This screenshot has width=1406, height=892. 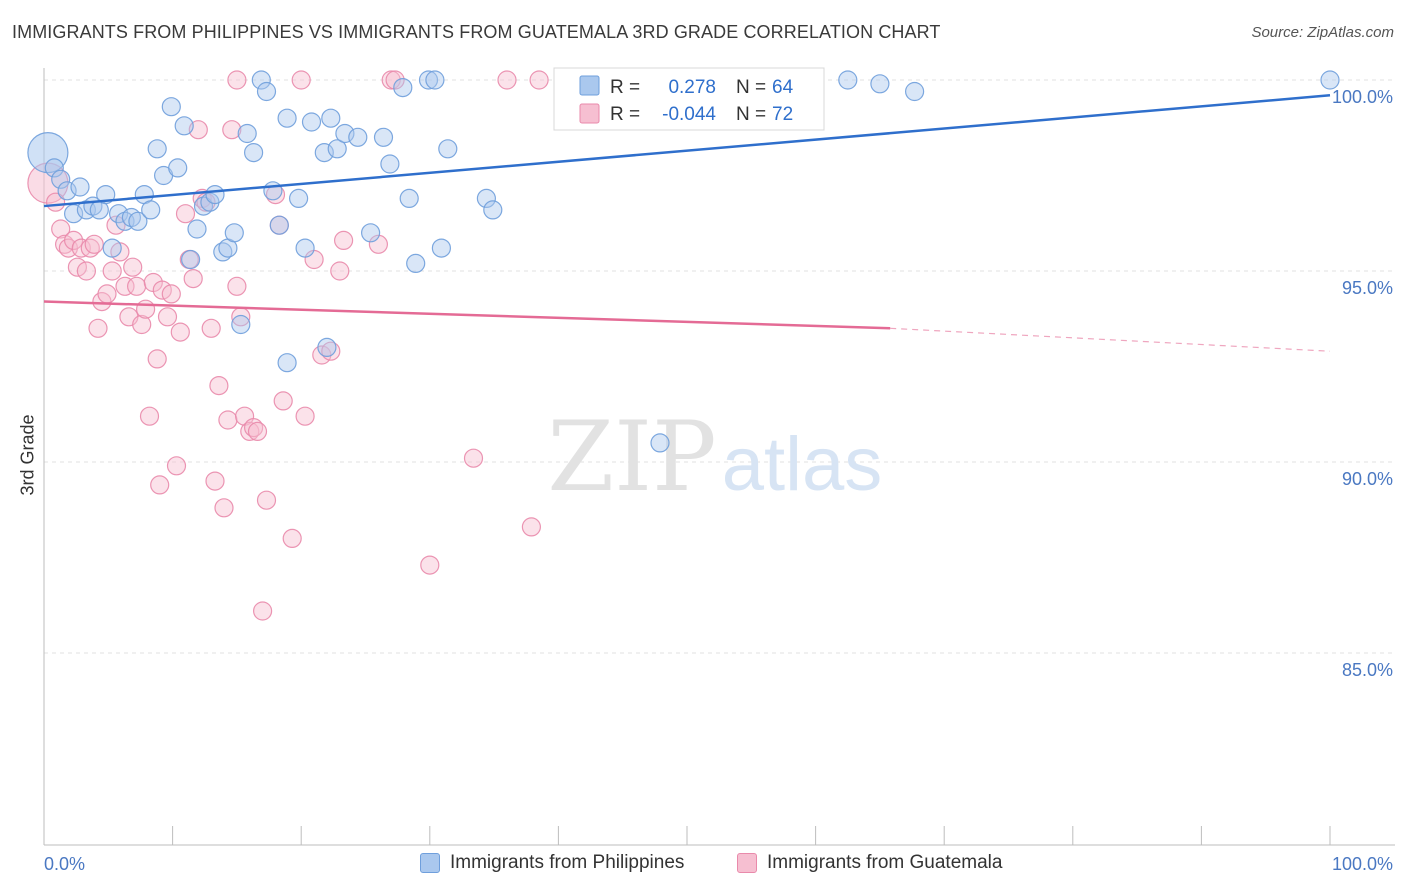 What do you see at coordinates (802, 464) in the screenshot?
I see `watermark-atlas: atlas` at bounding box center [802, 464].